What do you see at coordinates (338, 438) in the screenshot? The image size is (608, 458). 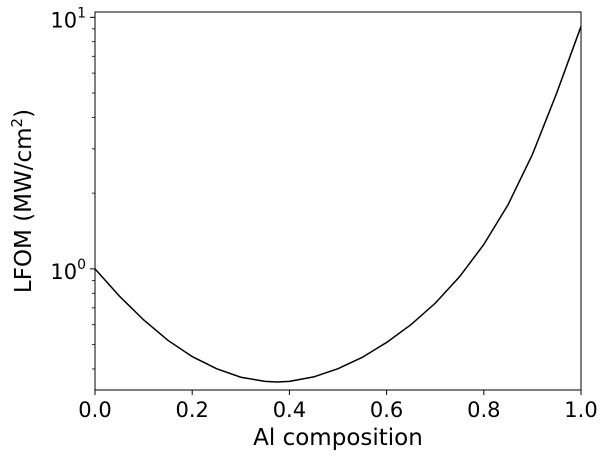 I see `x-axis-label: Al composition` at bounding box center [338, 438].